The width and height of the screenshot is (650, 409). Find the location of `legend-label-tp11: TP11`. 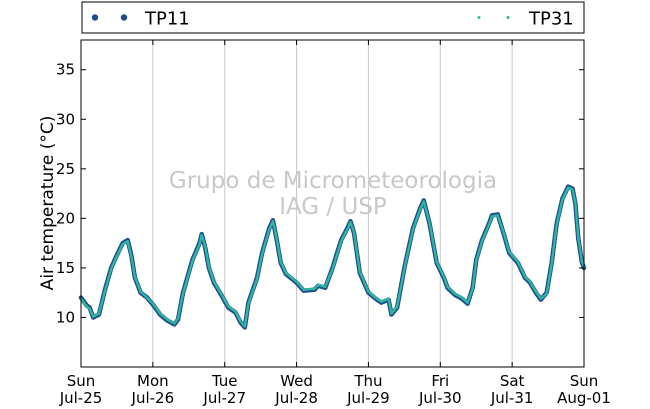

legend-label-tp11: TP11 is located at coordinates (167, 19).